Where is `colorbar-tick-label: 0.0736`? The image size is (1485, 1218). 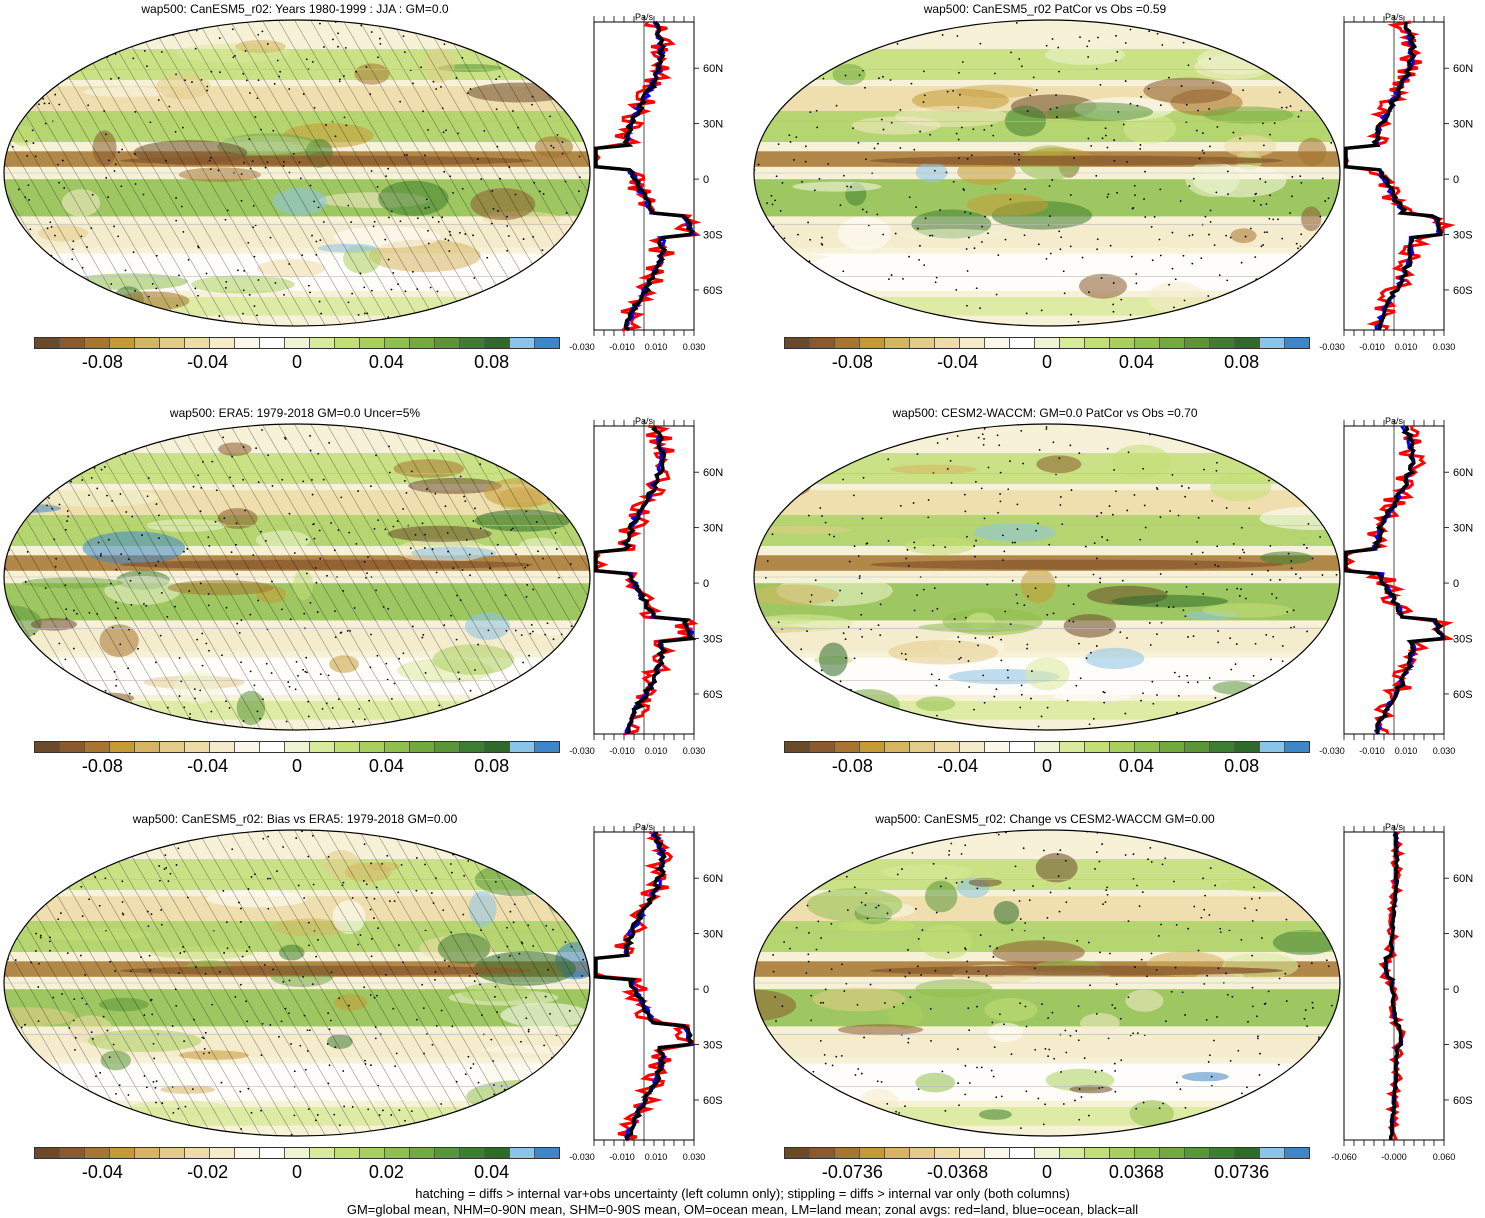
colorbar-tick-label: 0.0736 is located at coordinates (1242, 1172).